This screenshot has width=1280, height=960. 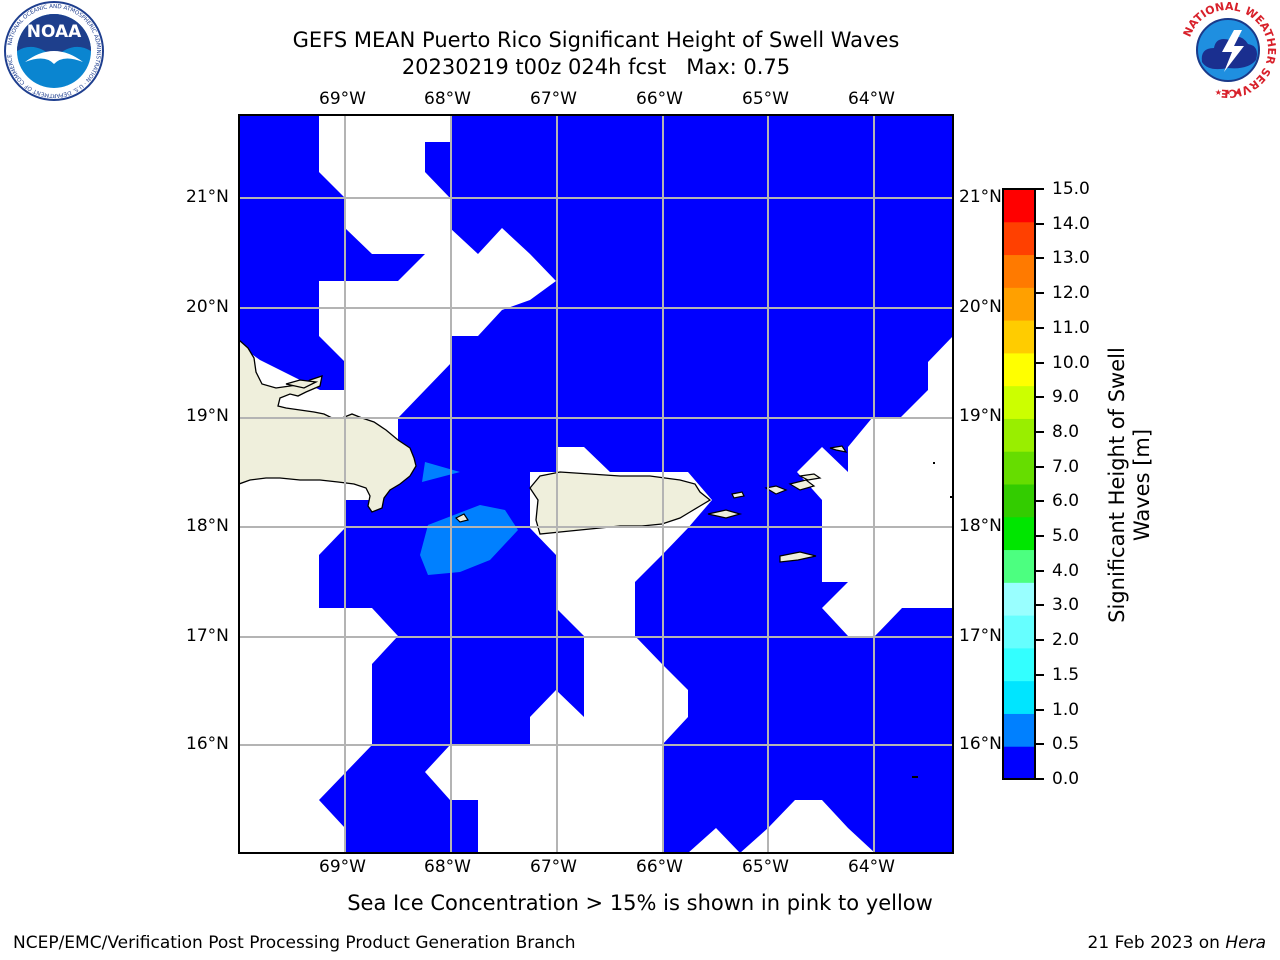 What do you see at coordinates (838, 449) in the screenshot?
I see `land-anegada` at bounding box center [838, 449].